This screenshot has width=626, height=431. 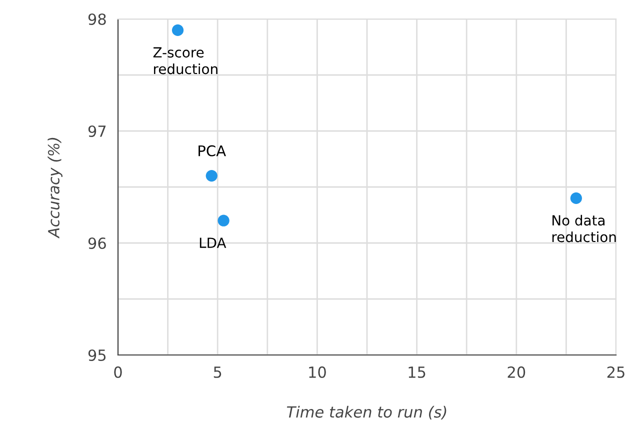 What do you see at coordinates (317, 372) in the screenshot?
I see `x-tick-label: 10` at bounding box center [317, 372].